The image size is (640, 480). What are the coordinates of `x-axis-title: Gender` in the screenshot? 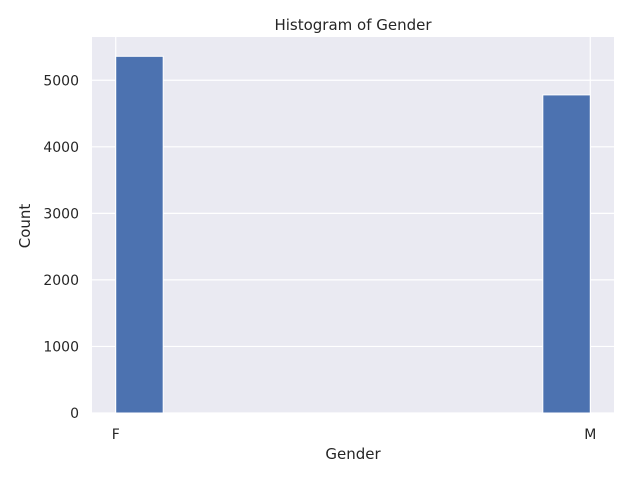 It's located at (353, 454).